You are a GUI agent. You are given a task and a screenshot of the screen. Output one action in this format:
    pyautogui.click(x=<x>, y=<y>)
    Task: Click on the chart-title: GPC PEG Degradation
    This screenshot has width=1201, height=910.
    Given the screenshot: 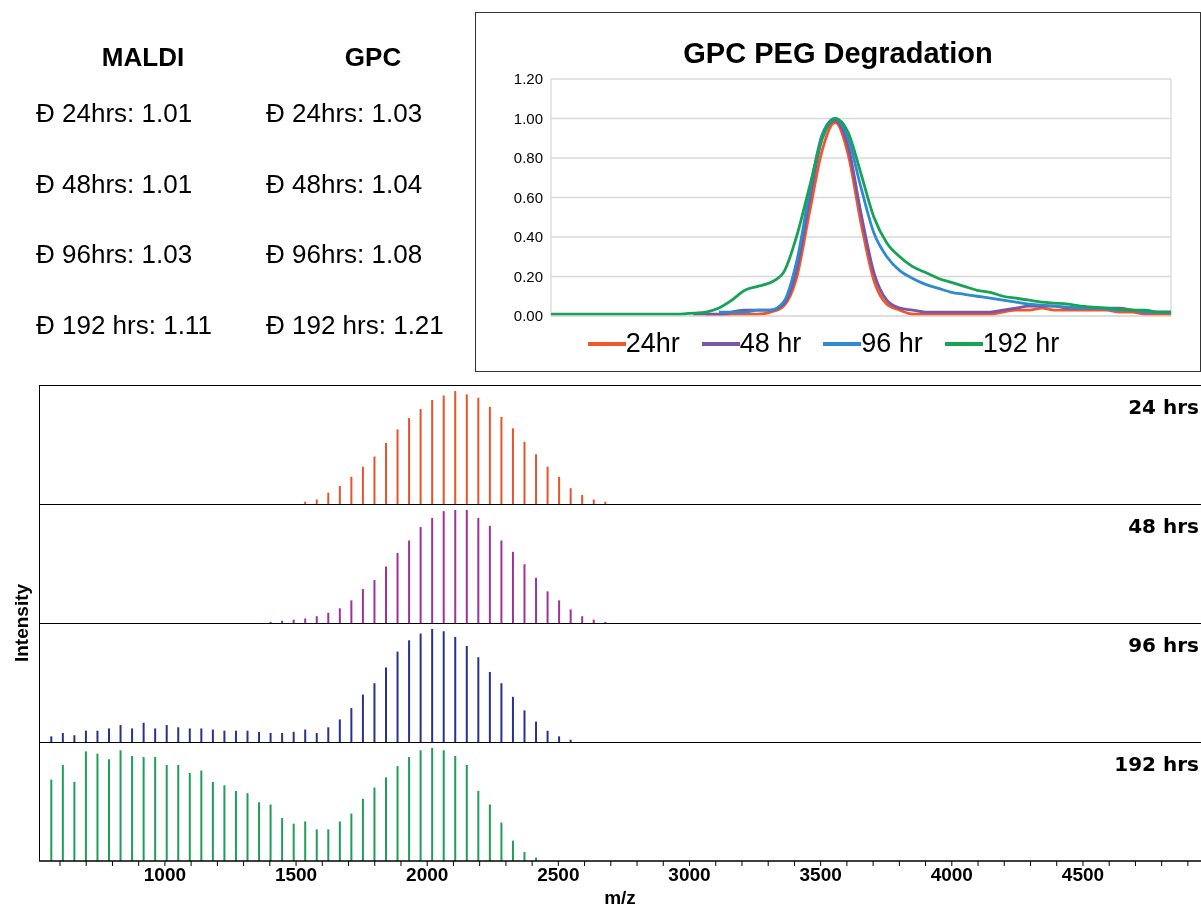 What is the action you would take?
    pyautogui.click(x=838, y=53)
    